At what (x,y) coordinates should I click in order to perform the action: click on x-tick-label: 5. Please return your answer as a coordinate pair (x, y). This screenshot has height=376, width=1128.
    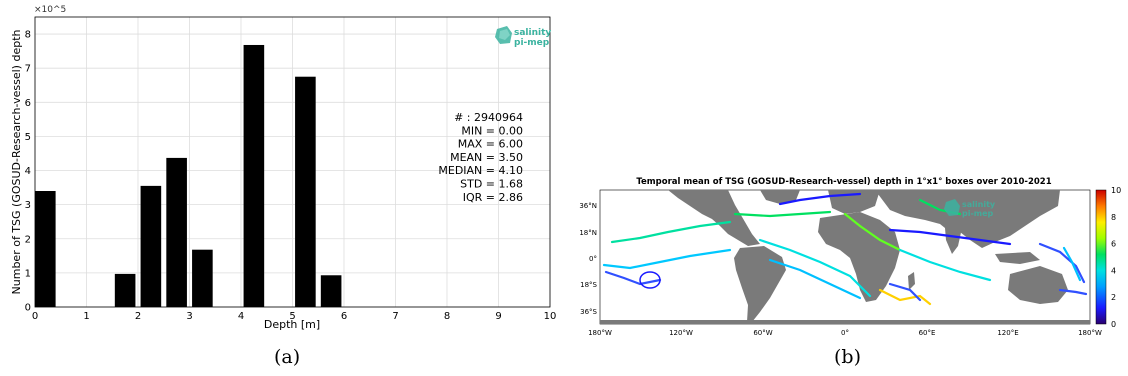
    Looking at the image, I should click on (292, 316).